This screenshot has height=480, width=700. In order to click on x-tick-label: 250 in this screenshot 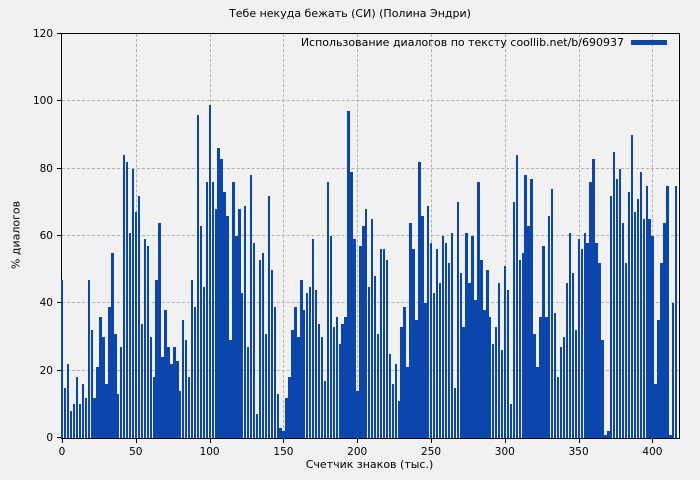, I will do `click(431, 452)`.